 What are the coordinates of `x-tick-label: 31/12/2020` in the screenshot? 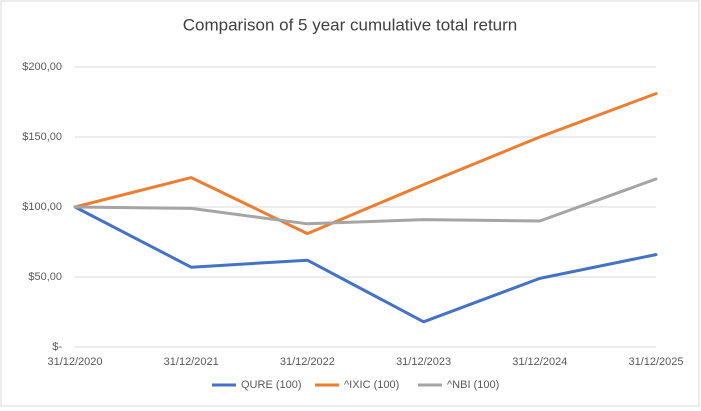 It's located at (74, 362).